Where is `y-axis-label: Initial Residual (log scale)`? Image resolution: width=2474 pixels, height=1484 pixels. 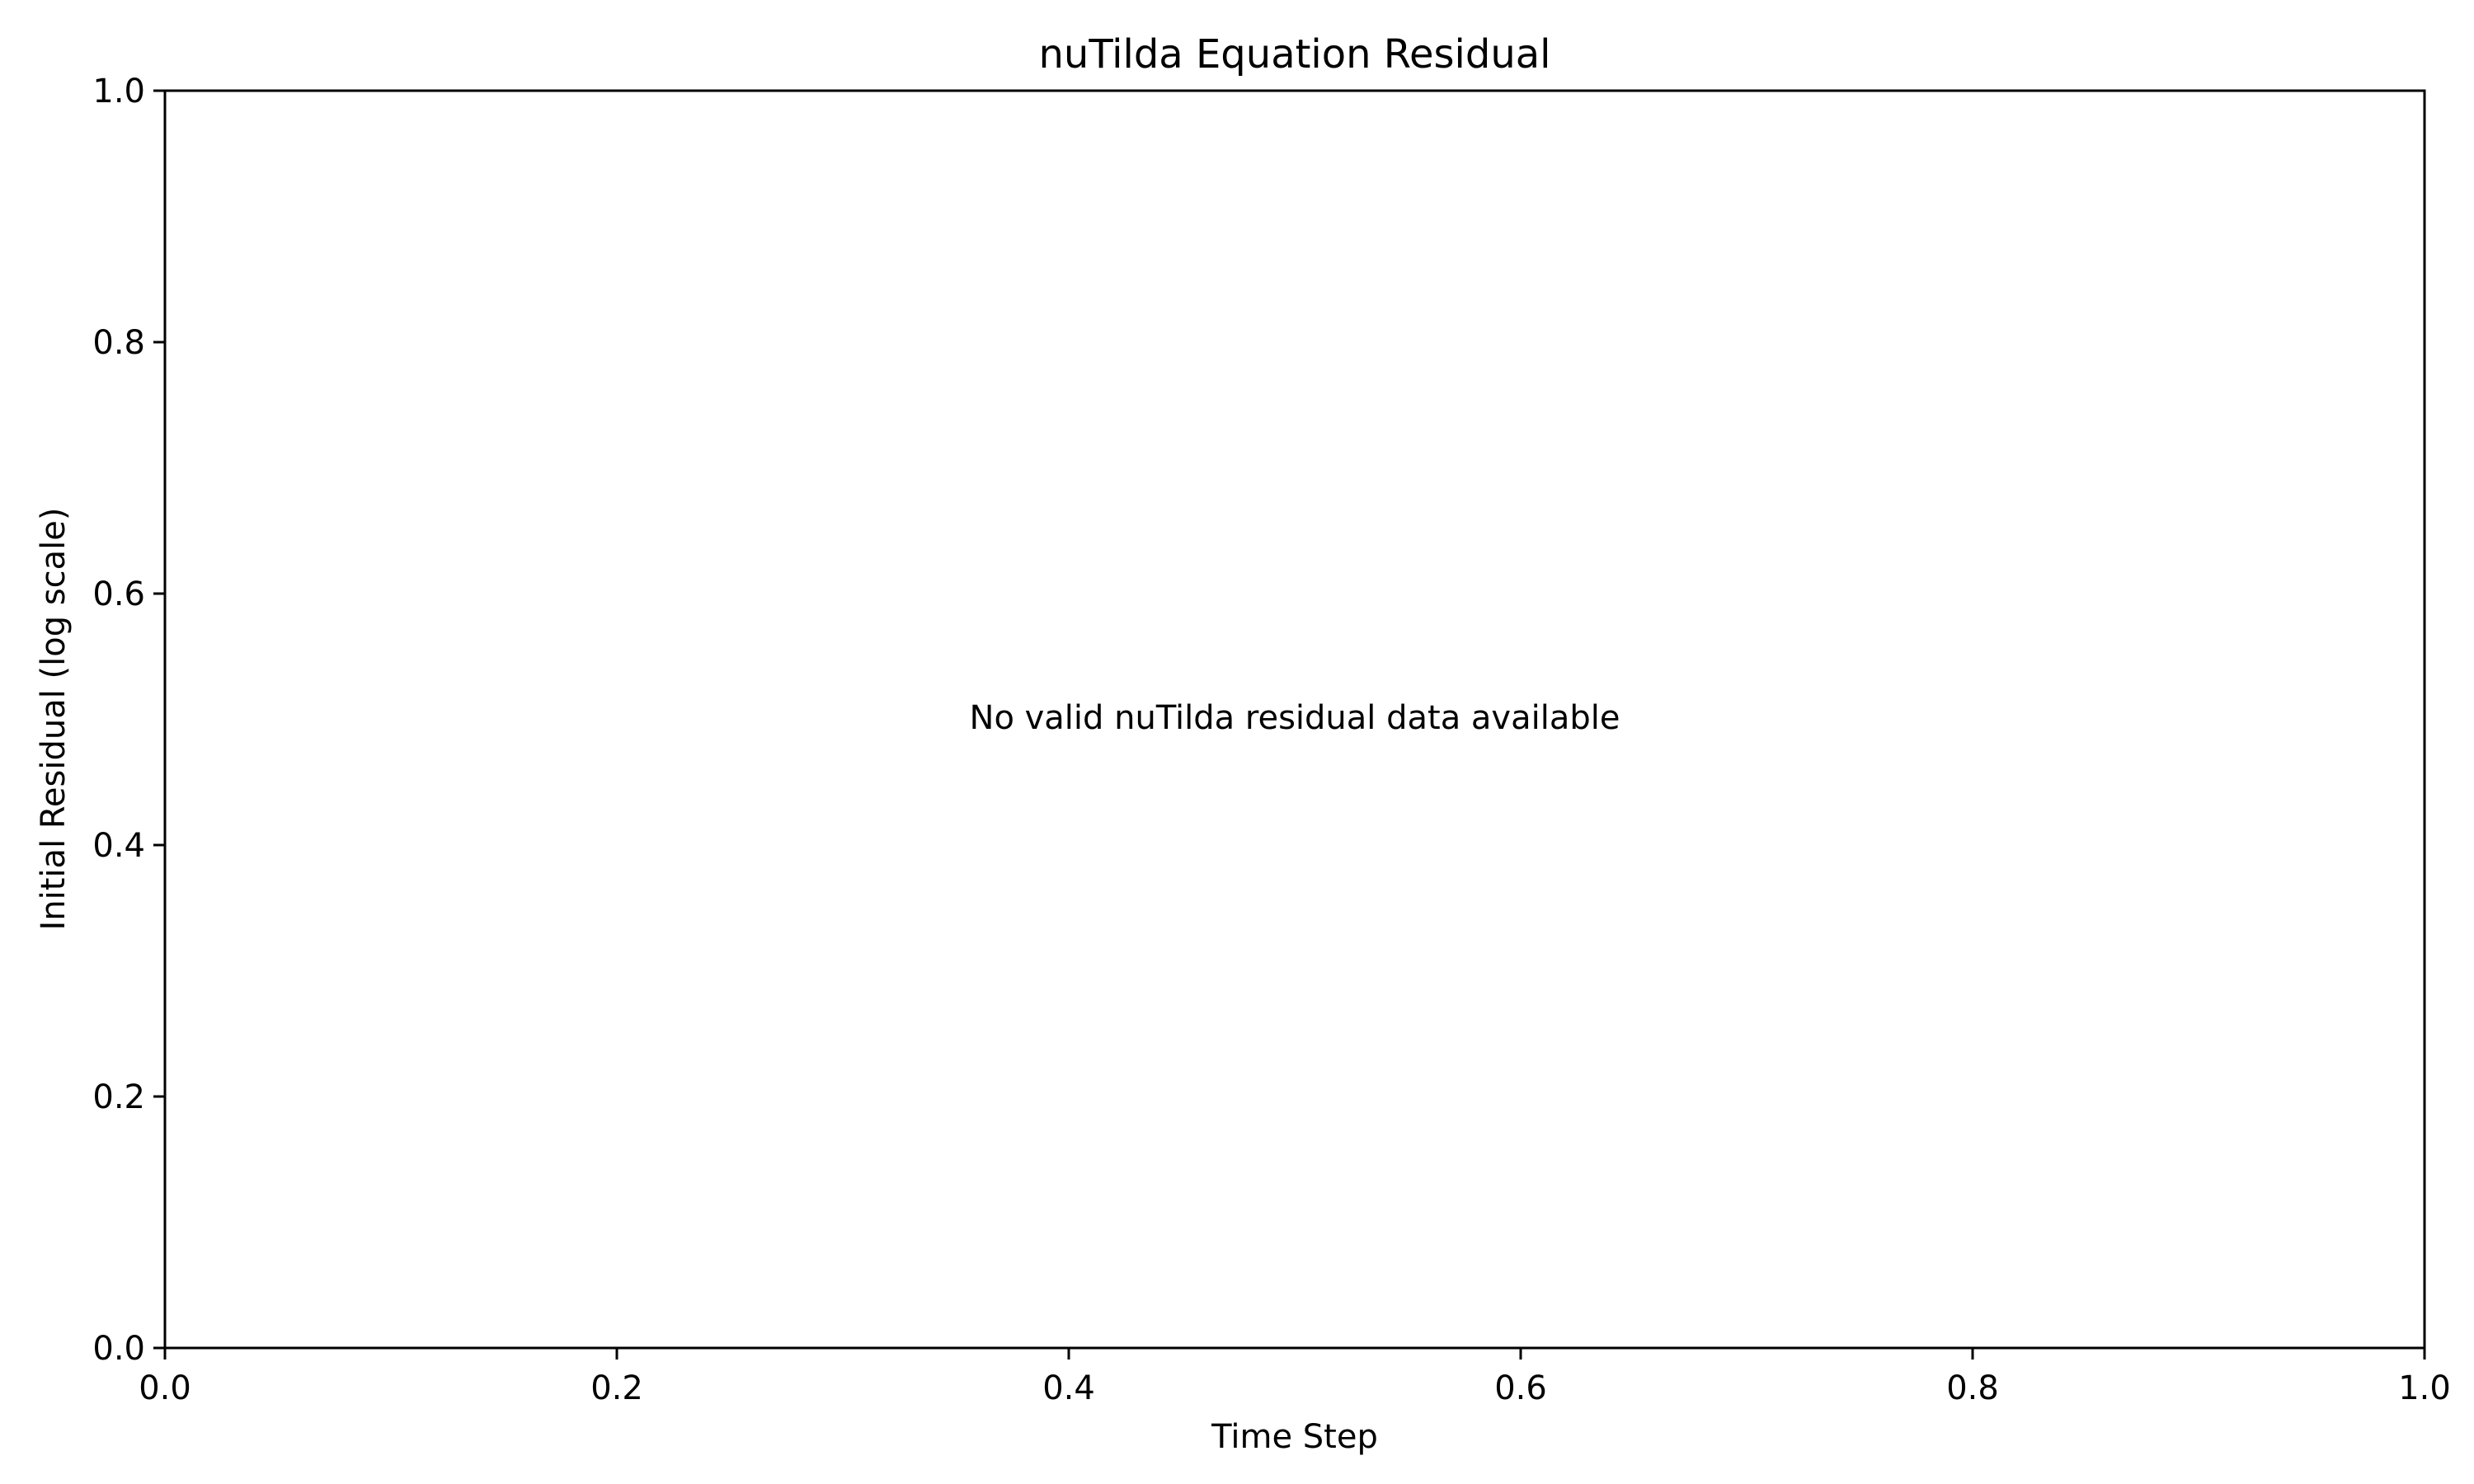 y-axis-label: Initial Residual (log scale) is located at coordinates (54, 718).